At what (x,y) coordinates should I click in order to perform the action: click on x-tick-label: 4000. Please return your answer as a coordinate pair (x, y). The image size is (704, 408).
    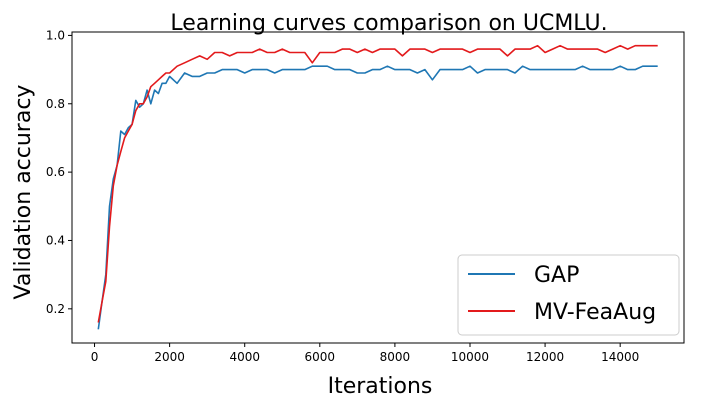
    Looking at the image, I should click on (244, 357).